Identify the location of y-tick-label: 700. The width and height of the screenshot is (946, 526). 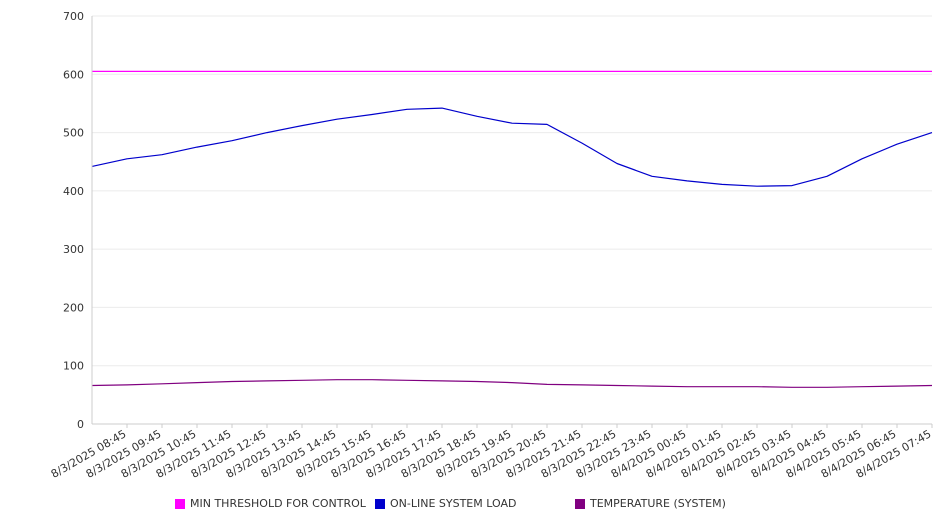
(73, 16).